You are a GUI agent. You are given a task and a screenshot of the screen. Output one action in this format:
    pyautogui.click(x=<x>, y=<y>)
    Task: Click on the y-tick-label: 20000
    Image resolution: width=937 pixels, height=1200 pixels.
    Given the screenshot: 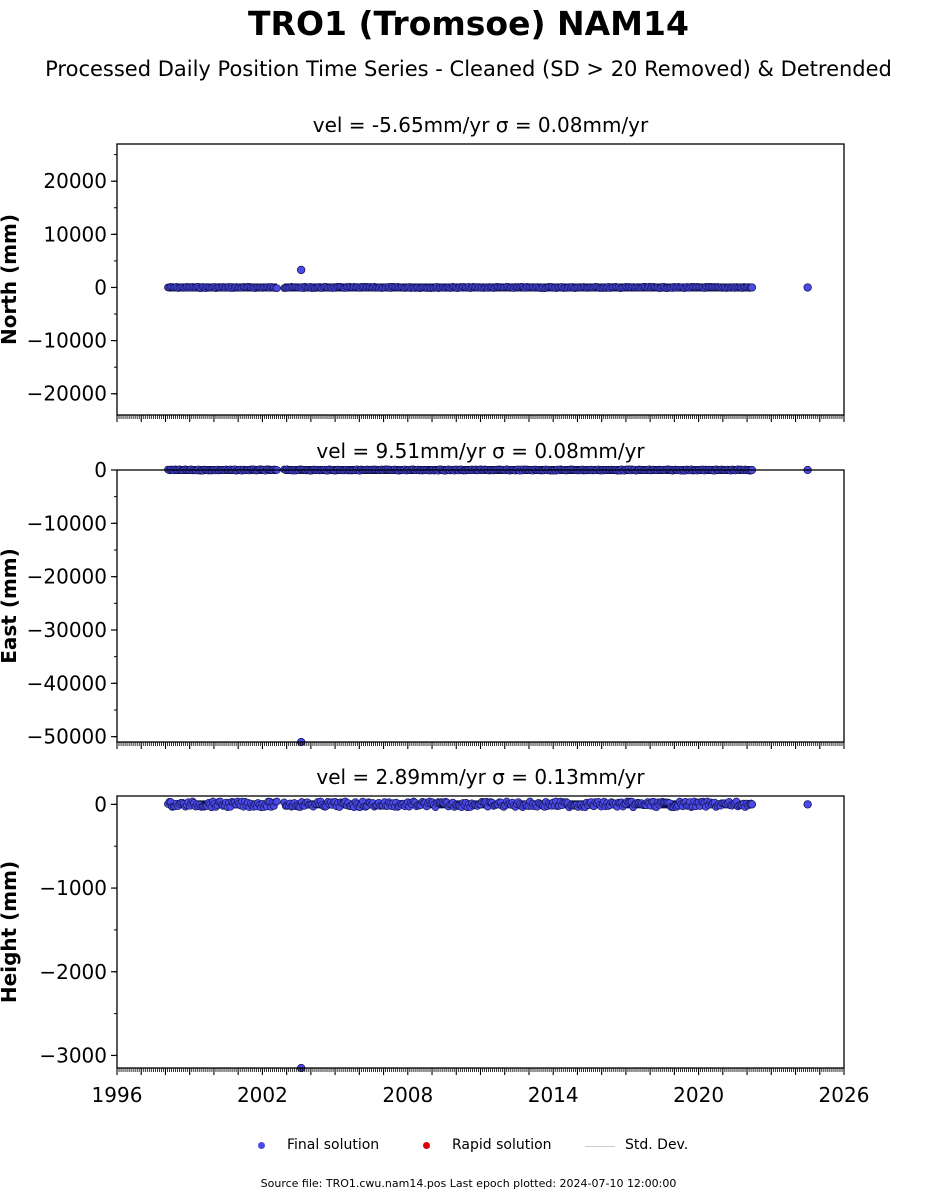 What is the action you would take?
    pyautogui.click(x=75, y=181)
    